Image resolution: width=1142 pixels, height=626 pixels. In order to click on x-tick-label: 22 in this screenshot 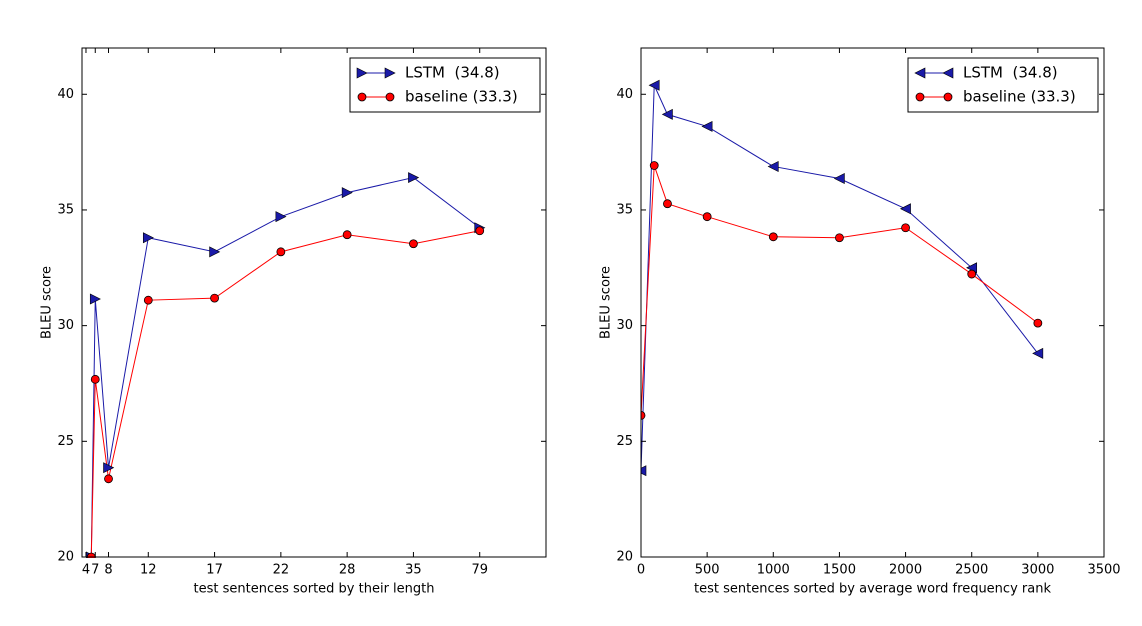, I will do `click(281, 570)`.